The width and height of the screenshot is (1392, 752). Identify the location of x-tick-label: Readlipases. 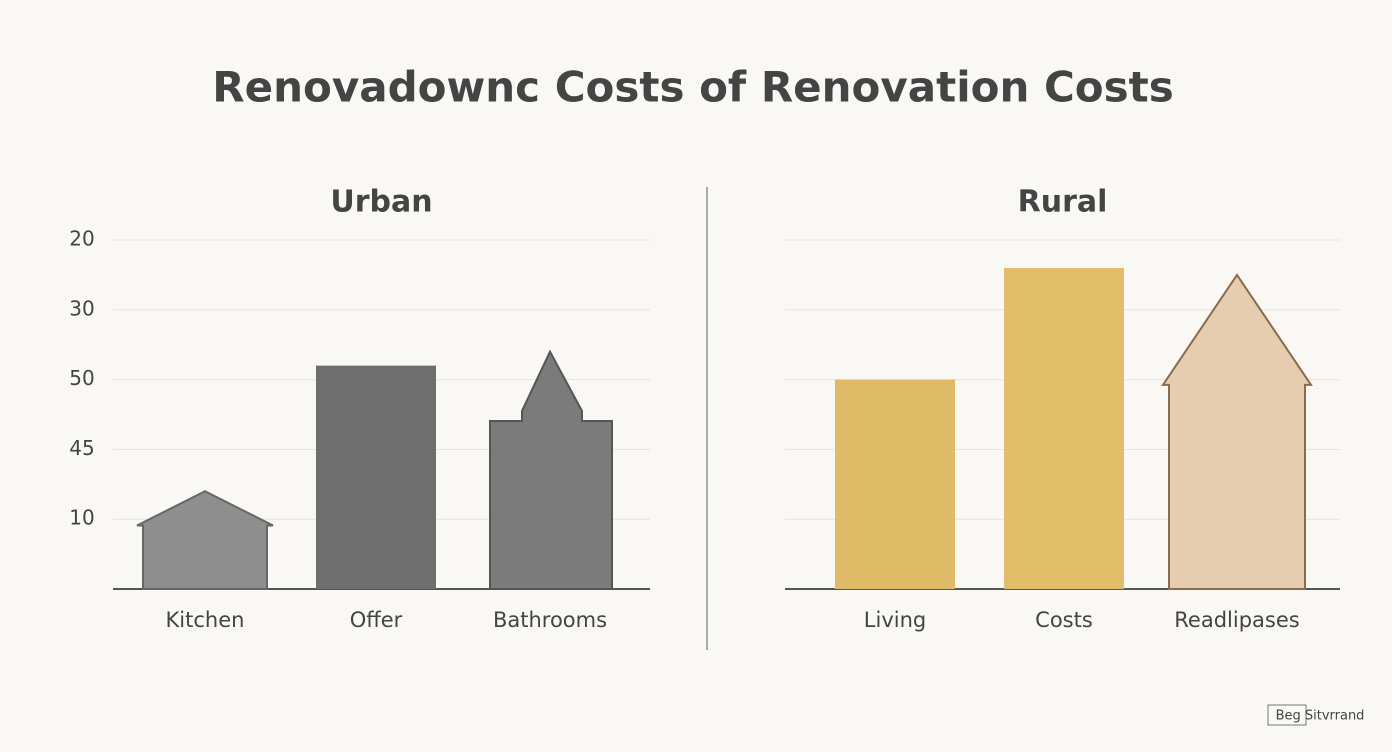
(1236, 620).